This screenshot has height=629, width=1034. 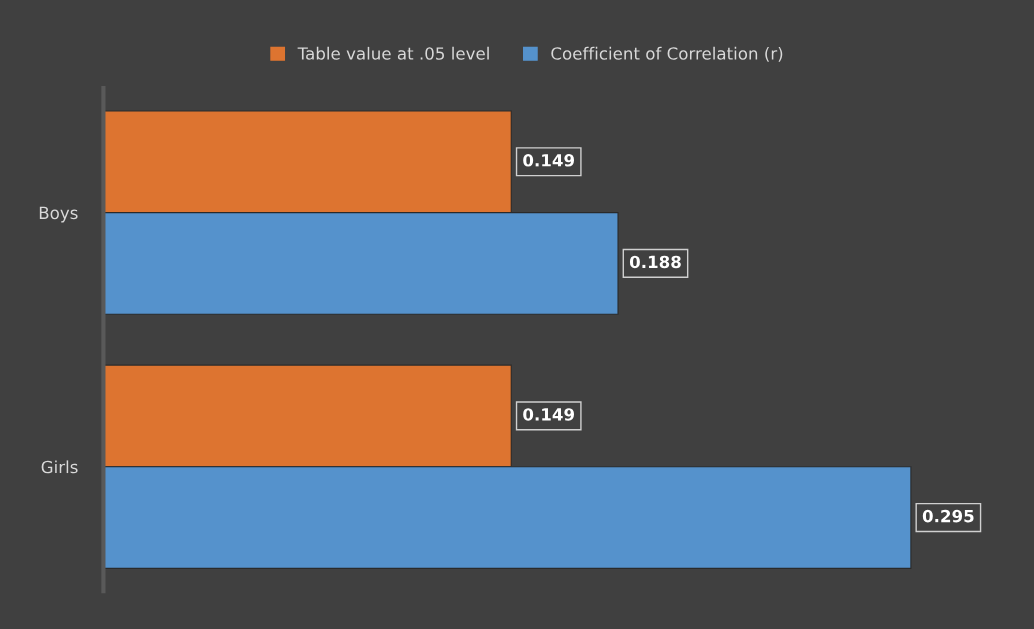 What do you see at coordinates (655, 262) in the screenshot?
I see `data-label: 0.188` at bounding box center [655, 262].